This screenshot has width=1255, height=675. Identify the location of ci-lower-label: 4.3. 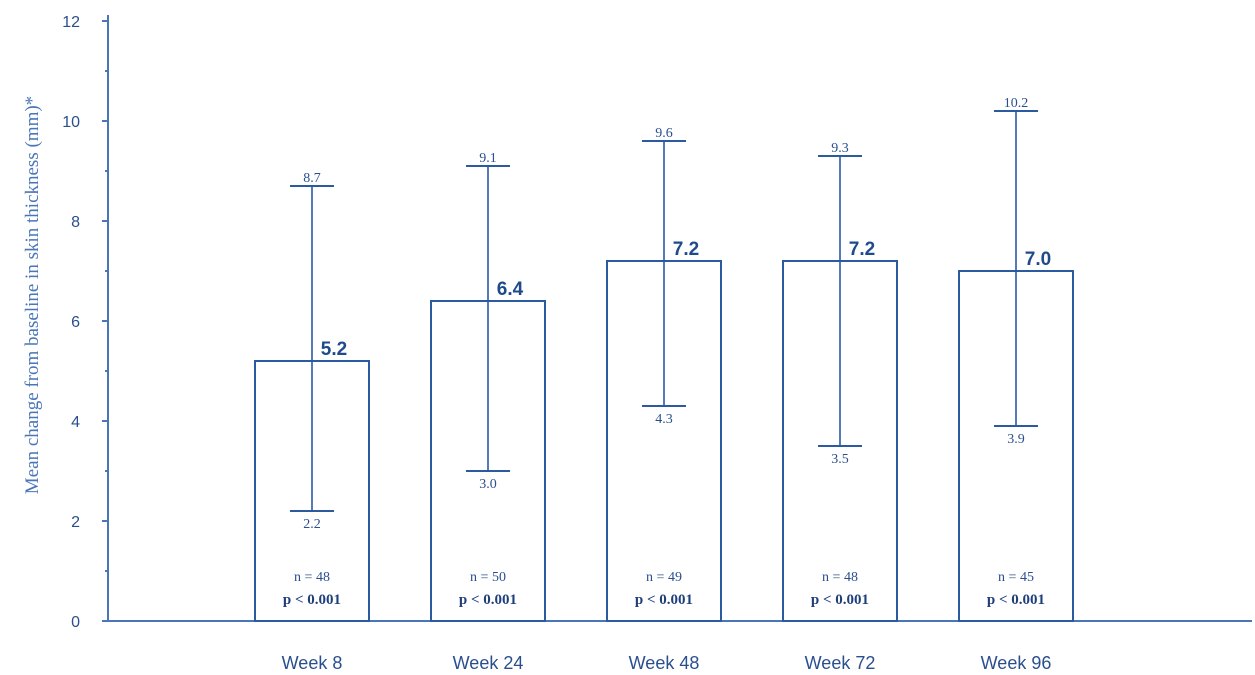
(664, 419).